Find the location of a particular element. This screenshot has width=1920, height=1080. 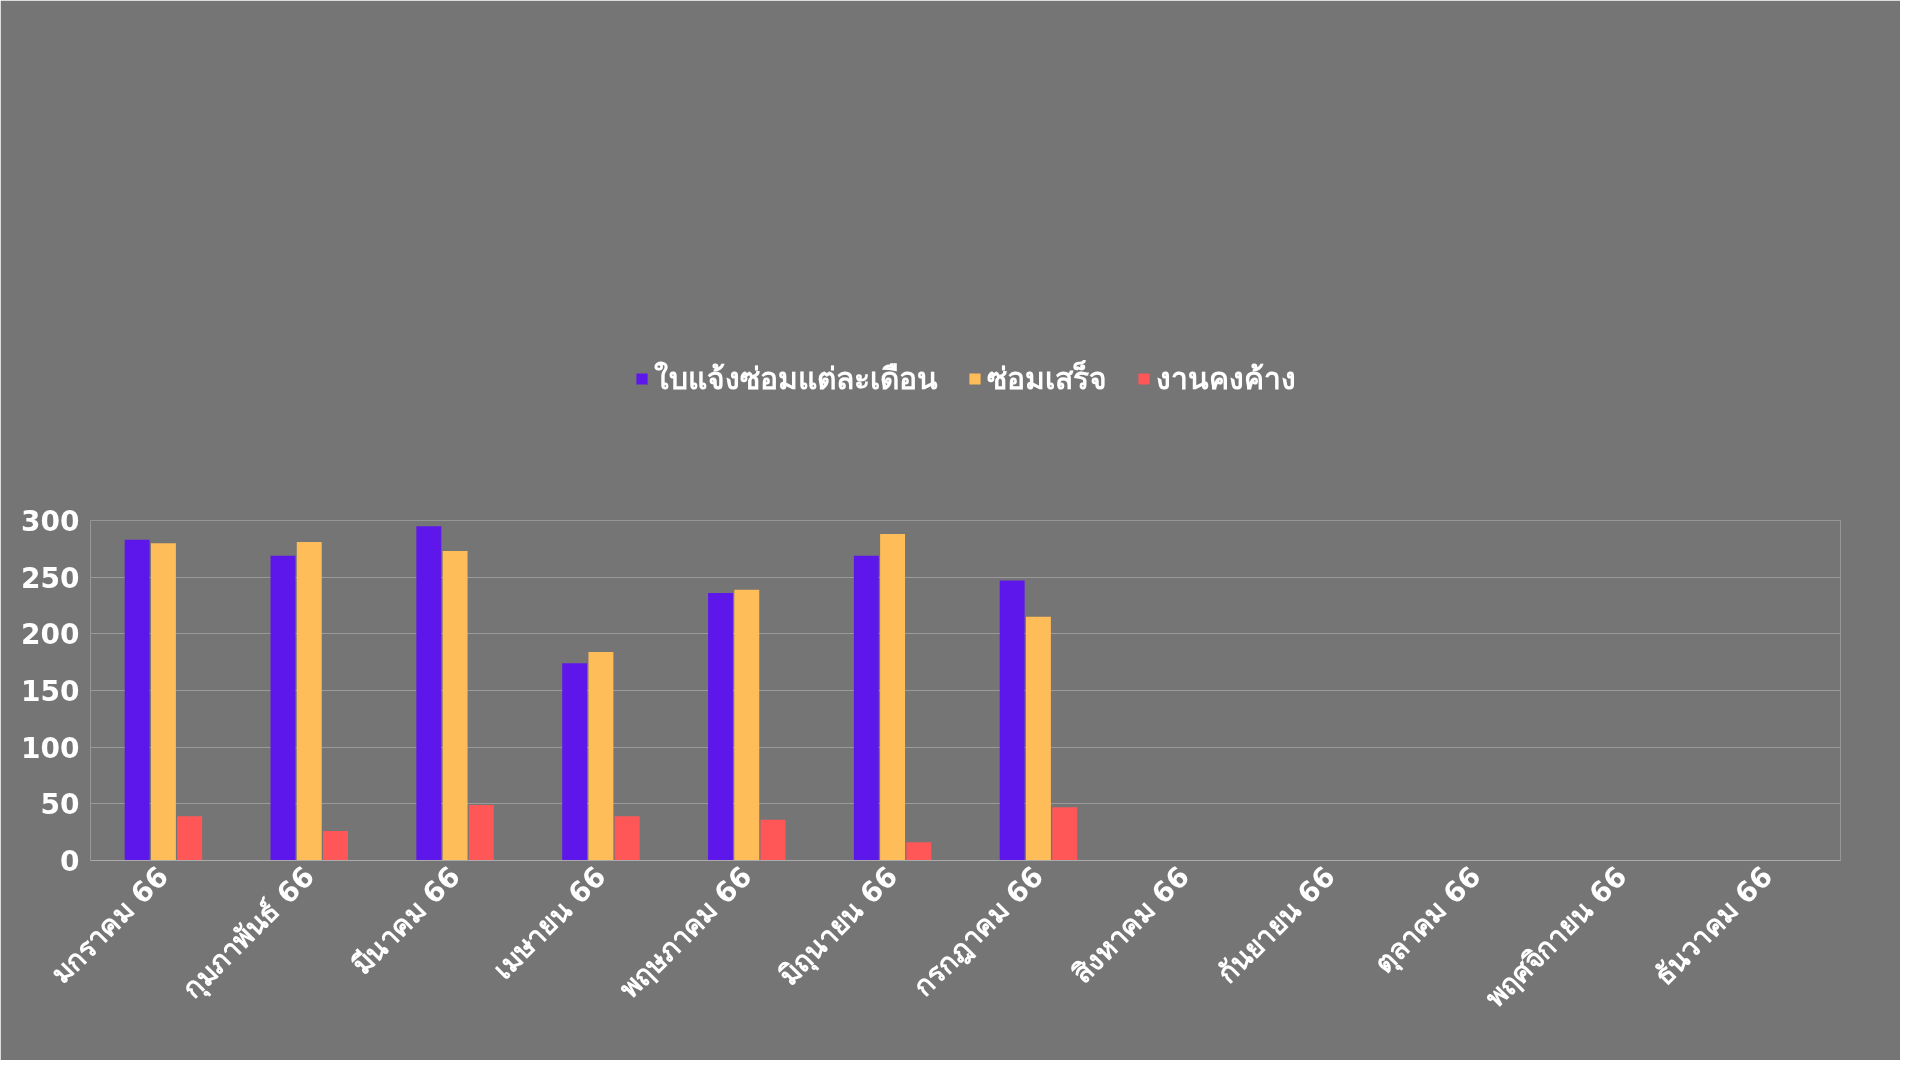

legend-label: ใบแจ้งซ่อมแต่ละเดือน is located at coordinates (795, 378).